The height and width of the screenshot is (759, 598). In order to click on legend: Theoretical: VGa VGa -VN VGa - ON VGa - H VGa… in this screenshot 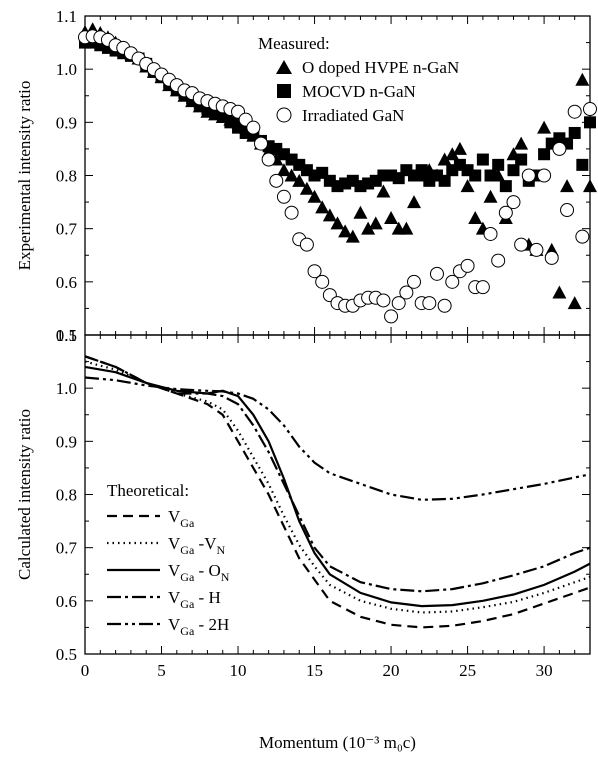, I will do `click(168, 559)`.